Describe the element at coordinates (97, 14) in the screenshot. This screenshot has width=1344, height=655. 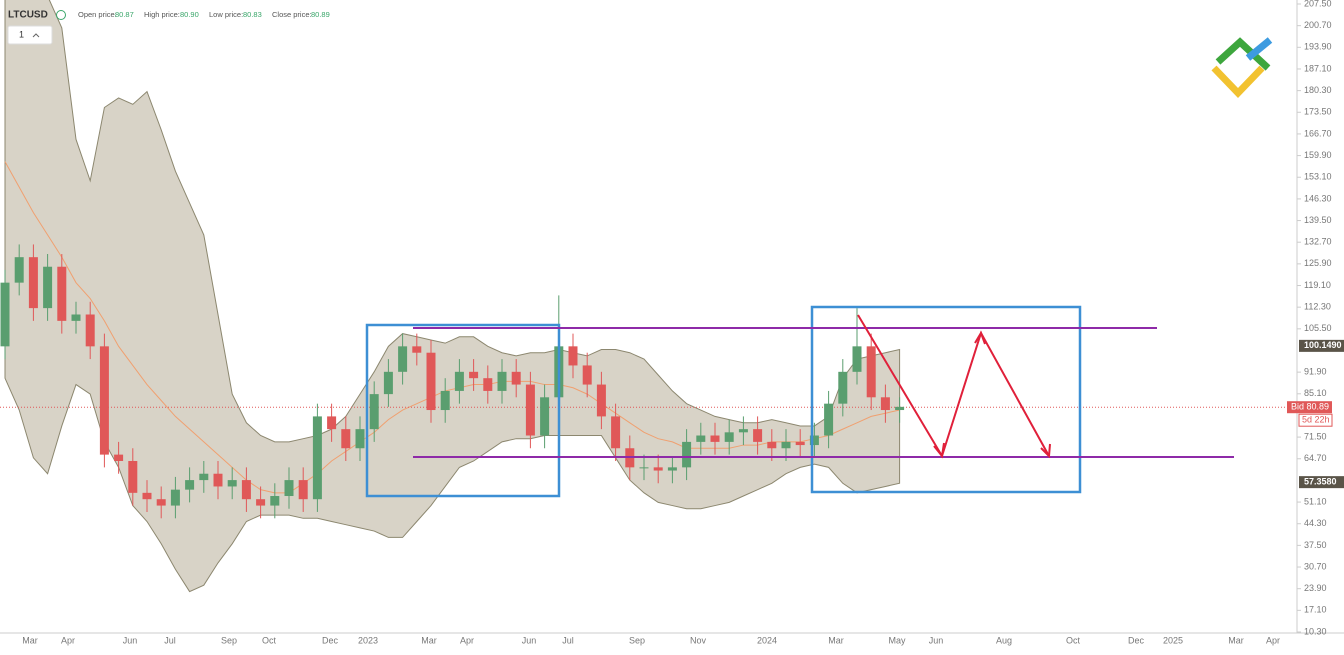
I see `open-label: Open price:` at that location.